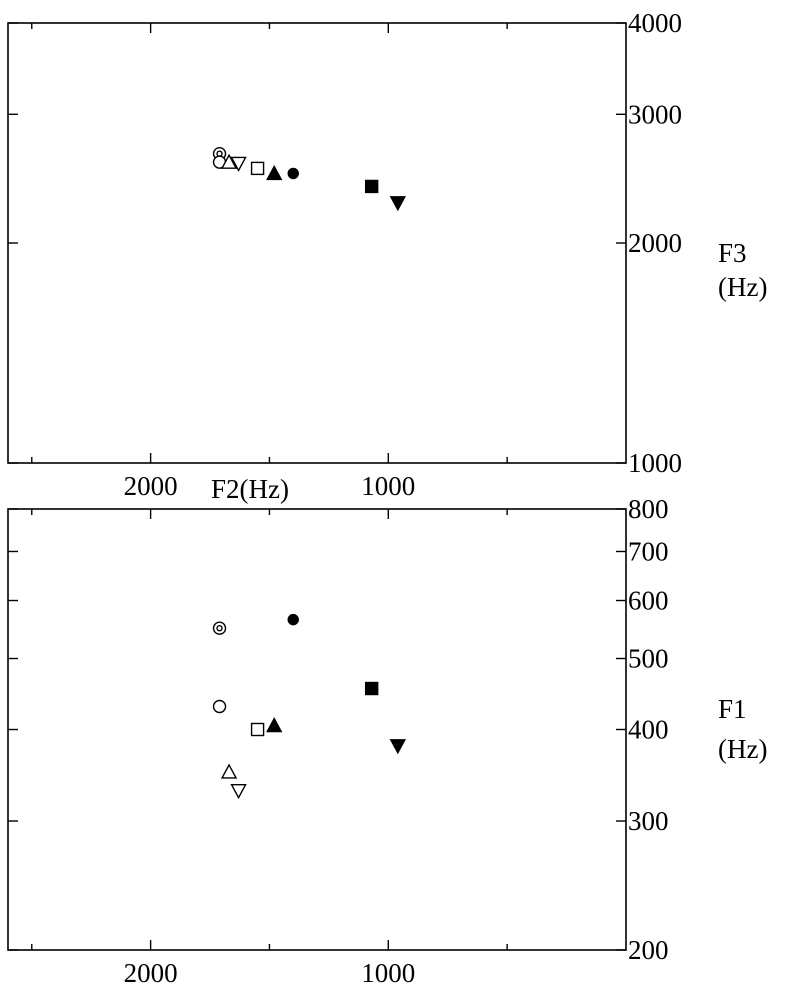 This screenshot has height=985, width=791. Describe the element at coordinates (648, 730) in the screenshot. I see `y-tick-label: 400` at that location.